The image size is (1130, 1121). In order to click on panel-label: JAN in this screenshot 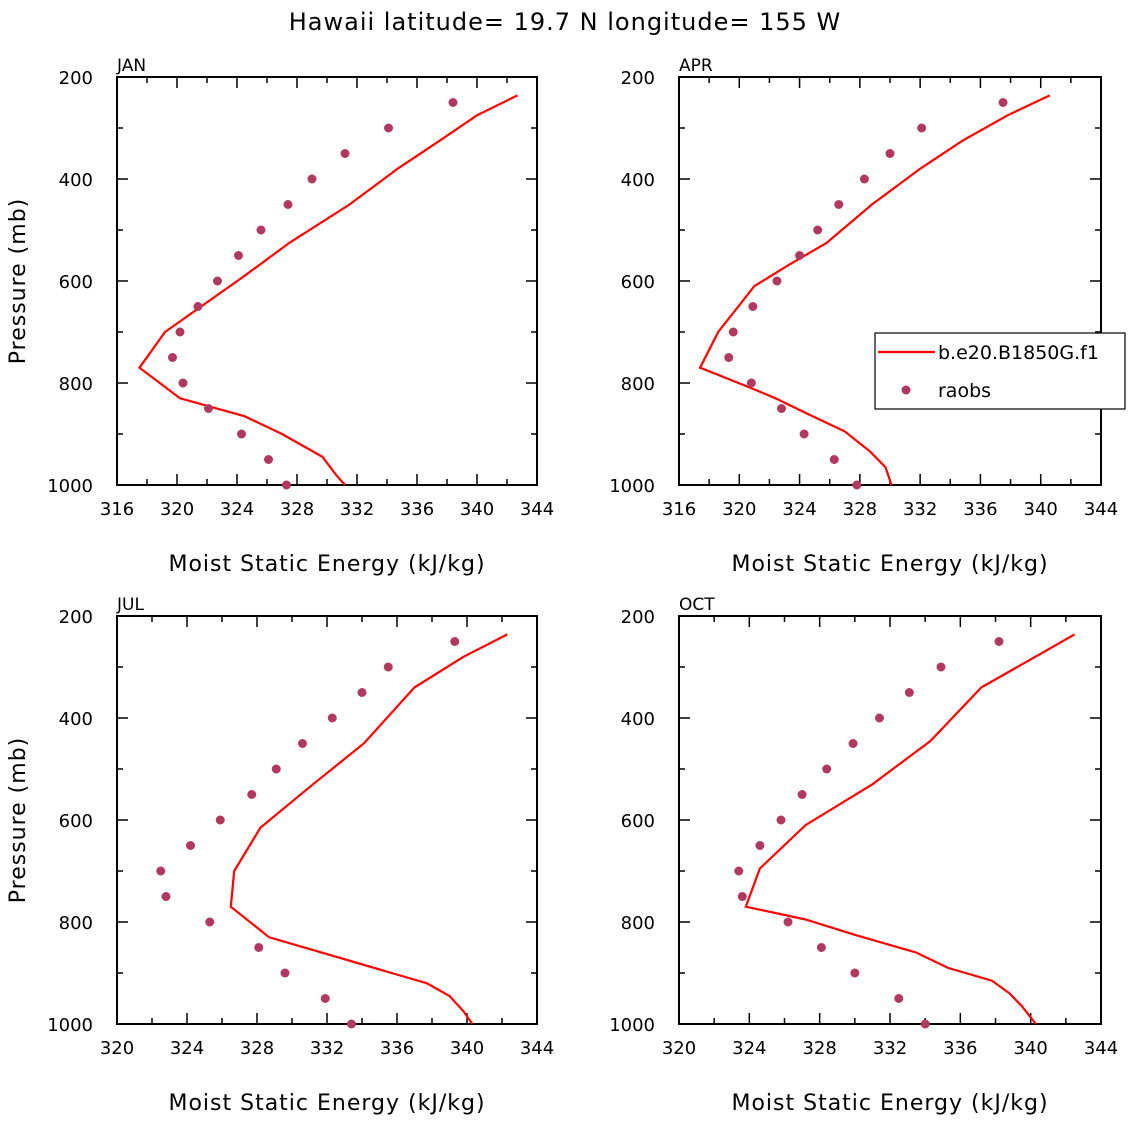, I will do `click(131, 66)`.